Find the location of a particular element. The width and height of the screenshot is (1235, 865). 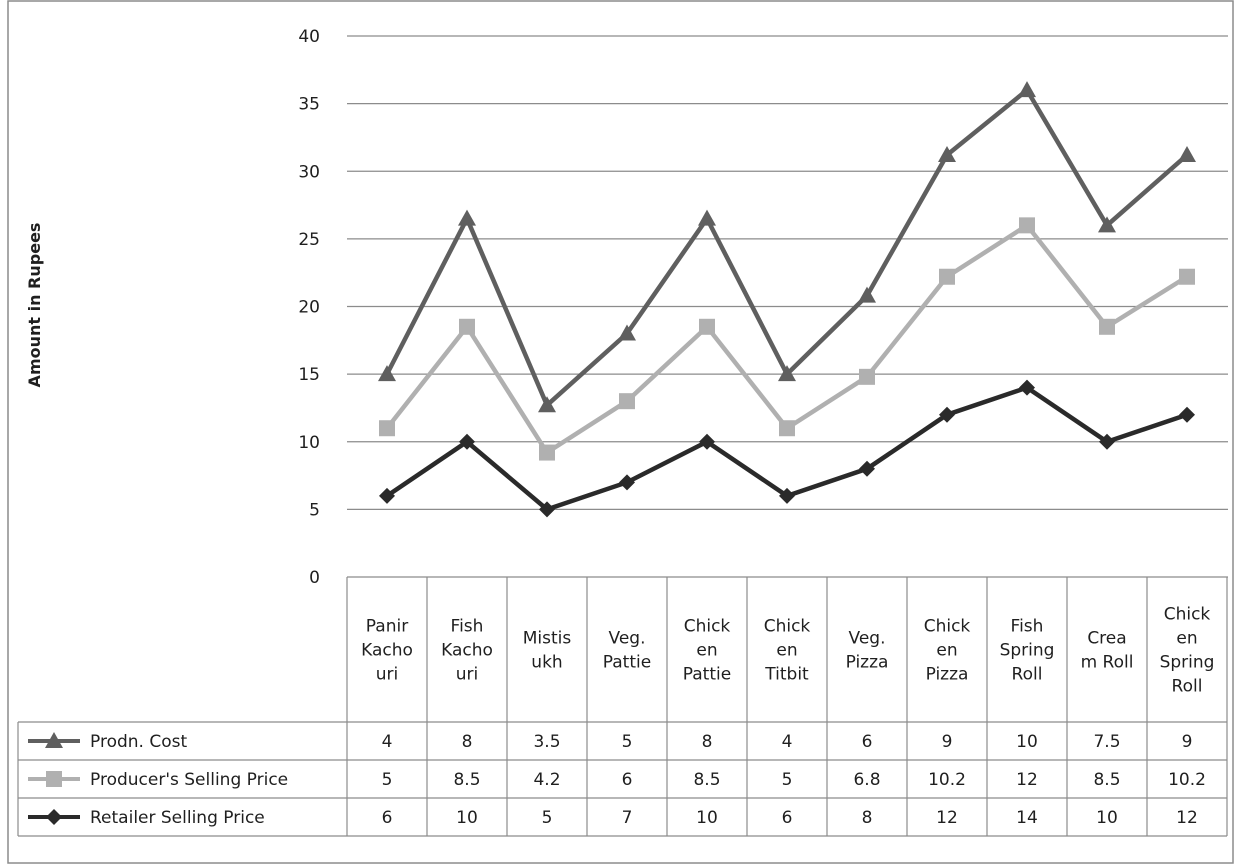

table-value-2-8: 14 is located at coordinates (1027, 818).